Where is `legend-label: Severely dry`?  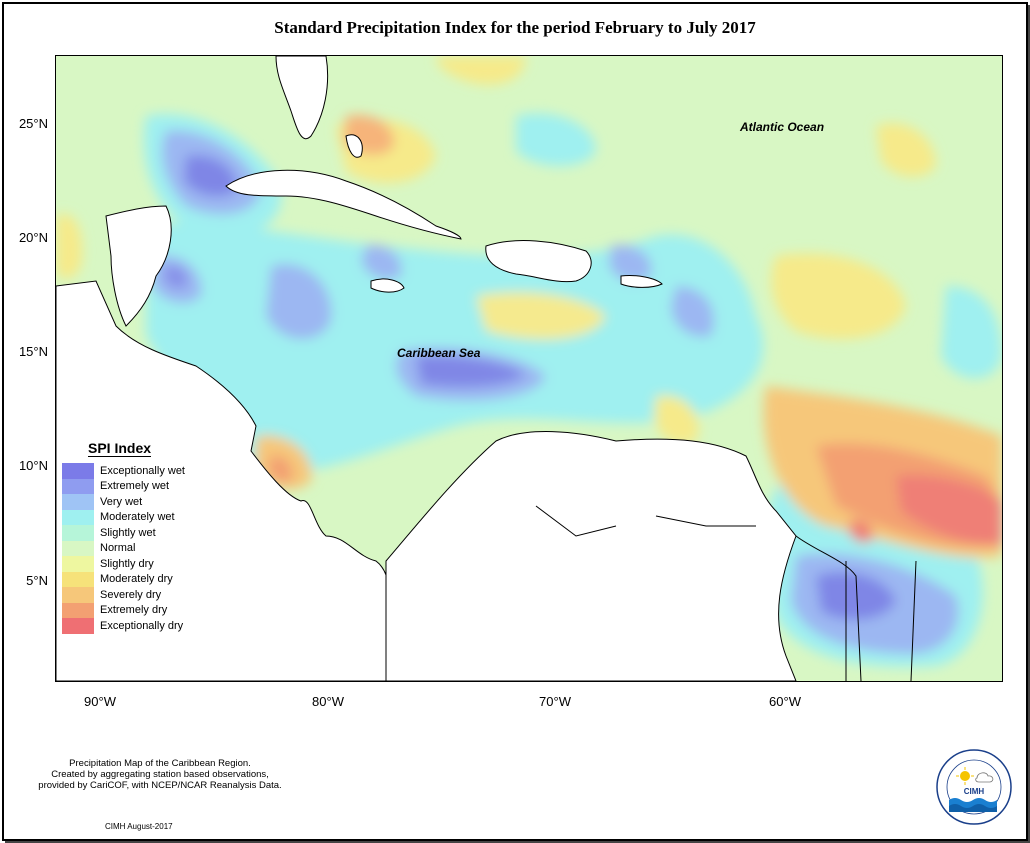
legend-label: Severely dry is located at coordinates (131, 594).